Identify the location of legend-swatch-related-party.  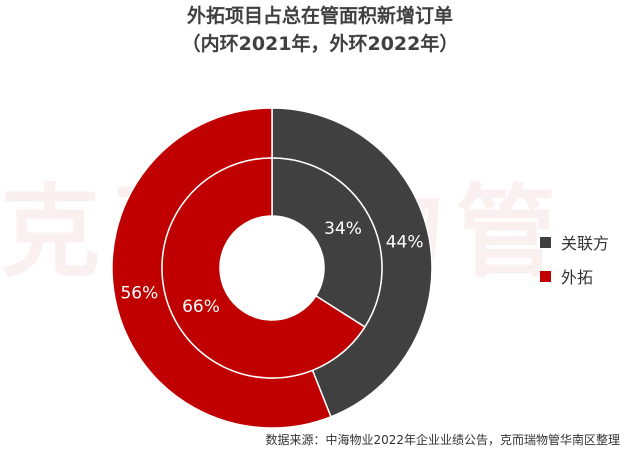
(545, 242).